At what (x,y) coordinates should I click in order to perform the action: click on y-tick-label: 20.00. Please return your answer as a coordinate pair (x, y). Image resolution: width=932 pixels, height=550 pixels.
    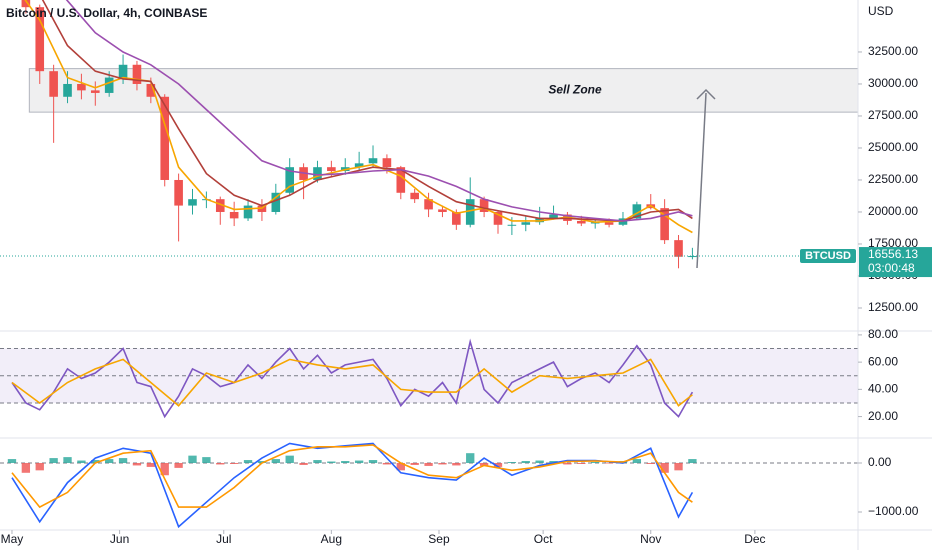
    Looking at the image, I should click on (883, 416).